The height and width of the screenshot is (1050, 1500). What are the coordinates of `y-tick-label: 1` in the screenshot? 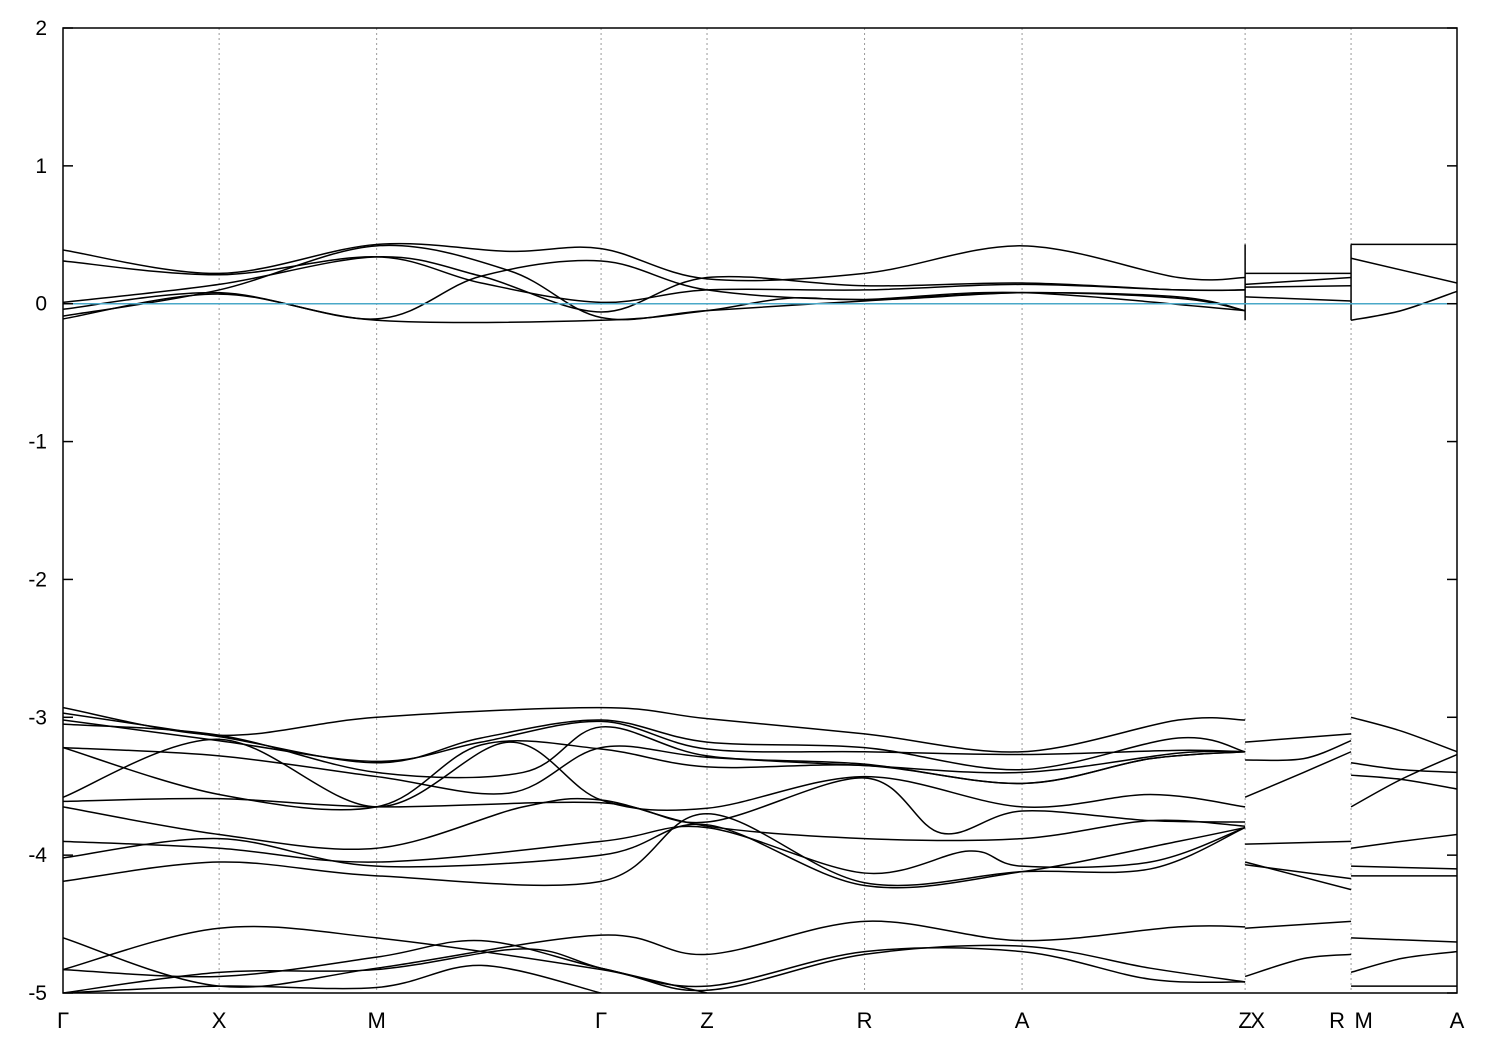 It's located at (41, 166).